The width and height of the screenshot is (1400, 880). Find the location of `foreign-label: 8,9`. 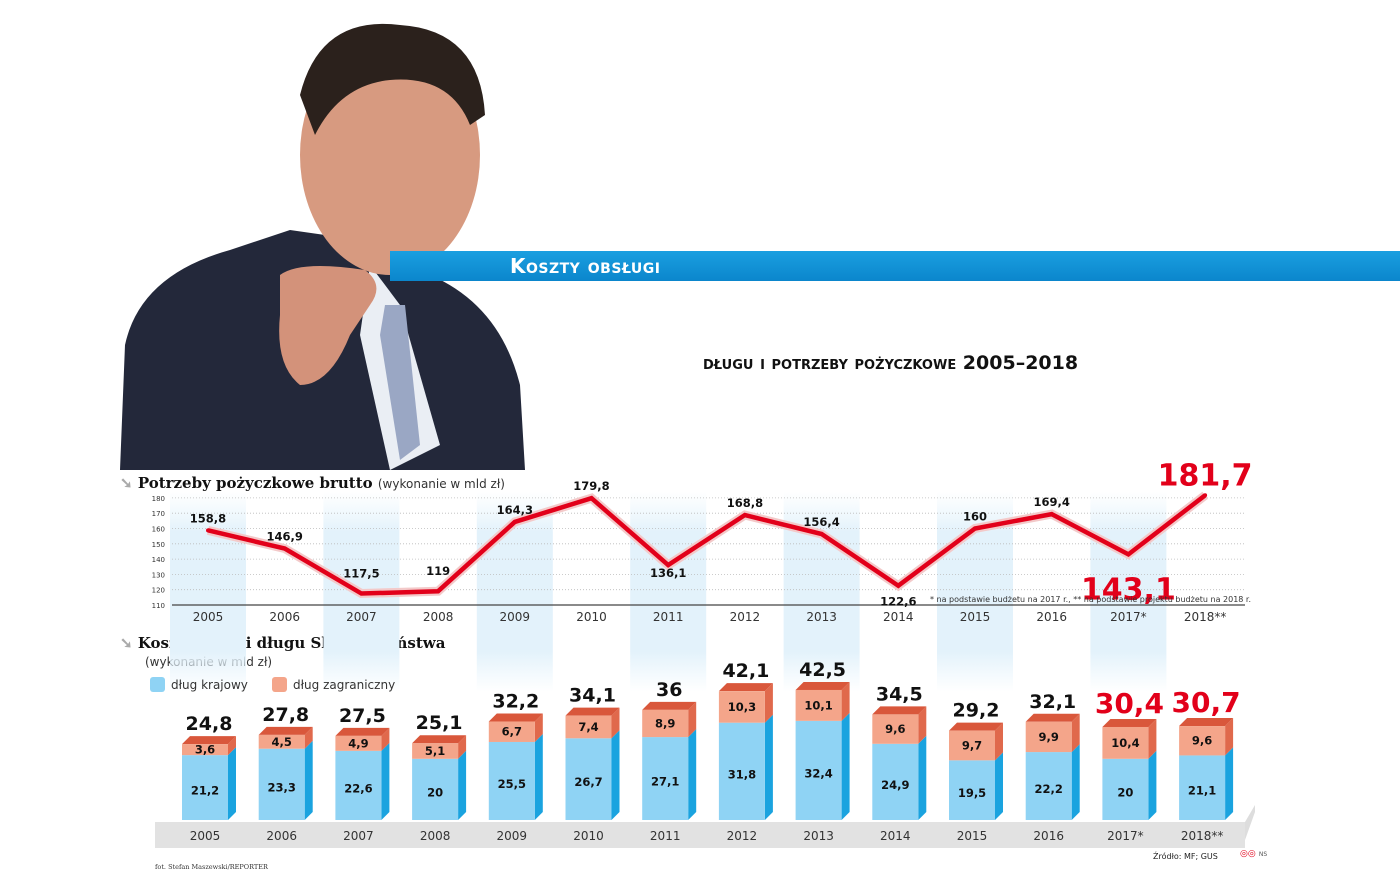

foreign-label: 8,9 is located at coordinates (665, 723).